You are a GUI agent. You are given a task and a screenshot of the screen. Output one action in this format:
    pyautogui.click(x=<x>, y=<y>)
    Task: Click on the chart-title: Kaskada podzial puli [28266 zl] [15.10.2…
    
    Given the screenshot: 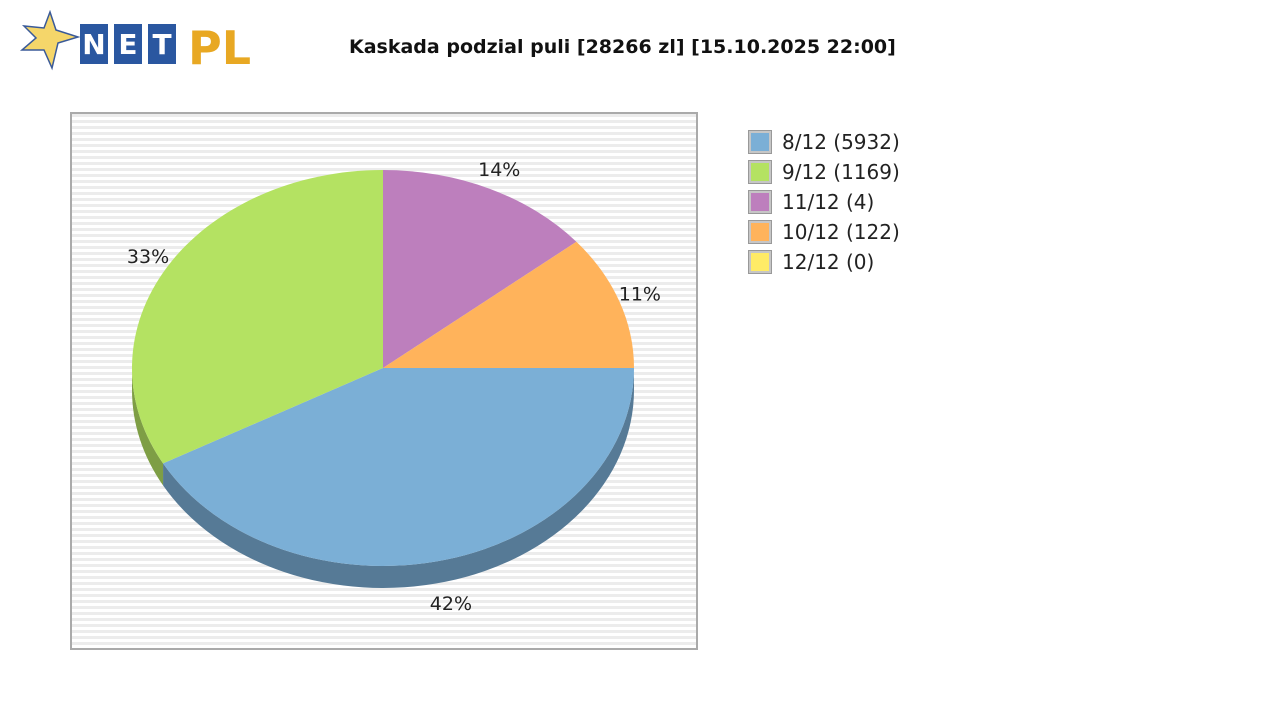 What is the action you would take?
    pyautogui.click(x=622, y=47)
    